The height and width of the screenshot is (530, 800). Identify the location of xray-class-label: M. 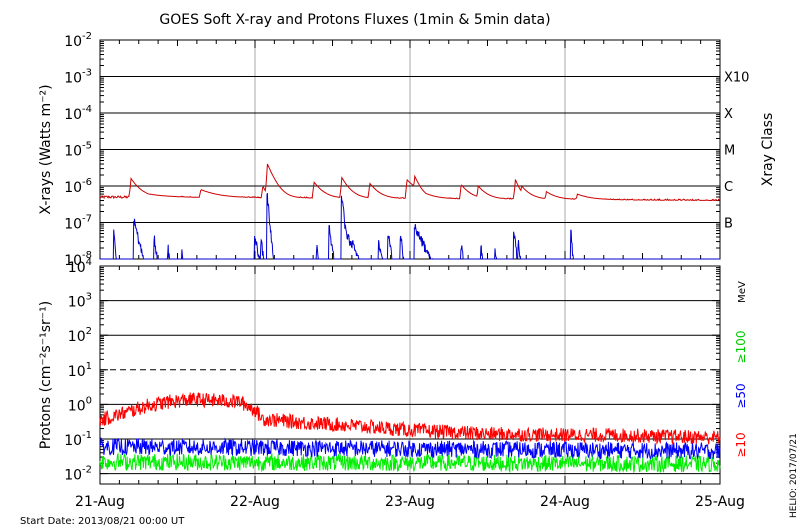
(729, 151).